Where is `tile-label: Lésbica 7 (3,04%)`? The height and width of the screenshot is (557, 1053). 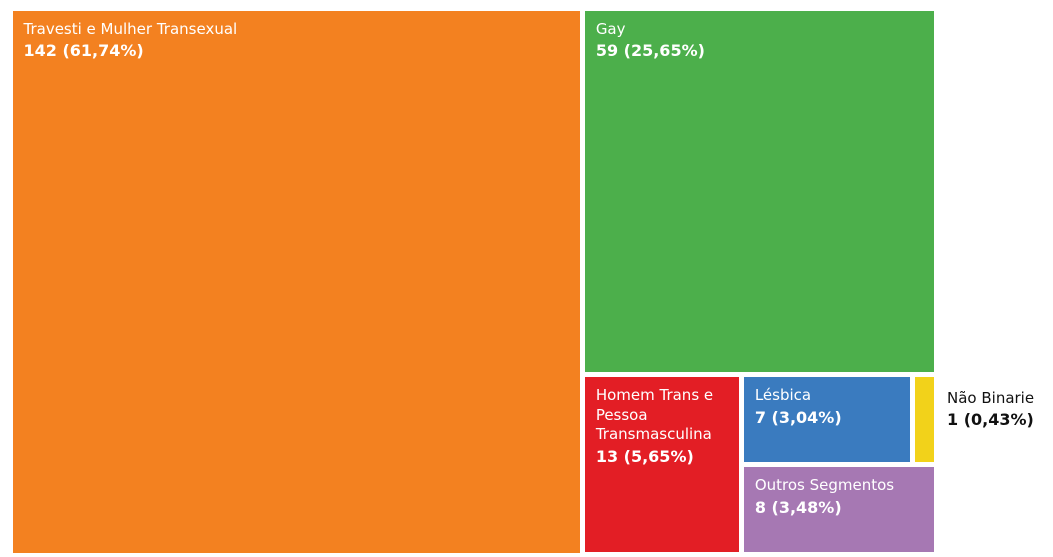 tile-label: Lésbica 7 (3,04%) is located at coordinates (830, 407).